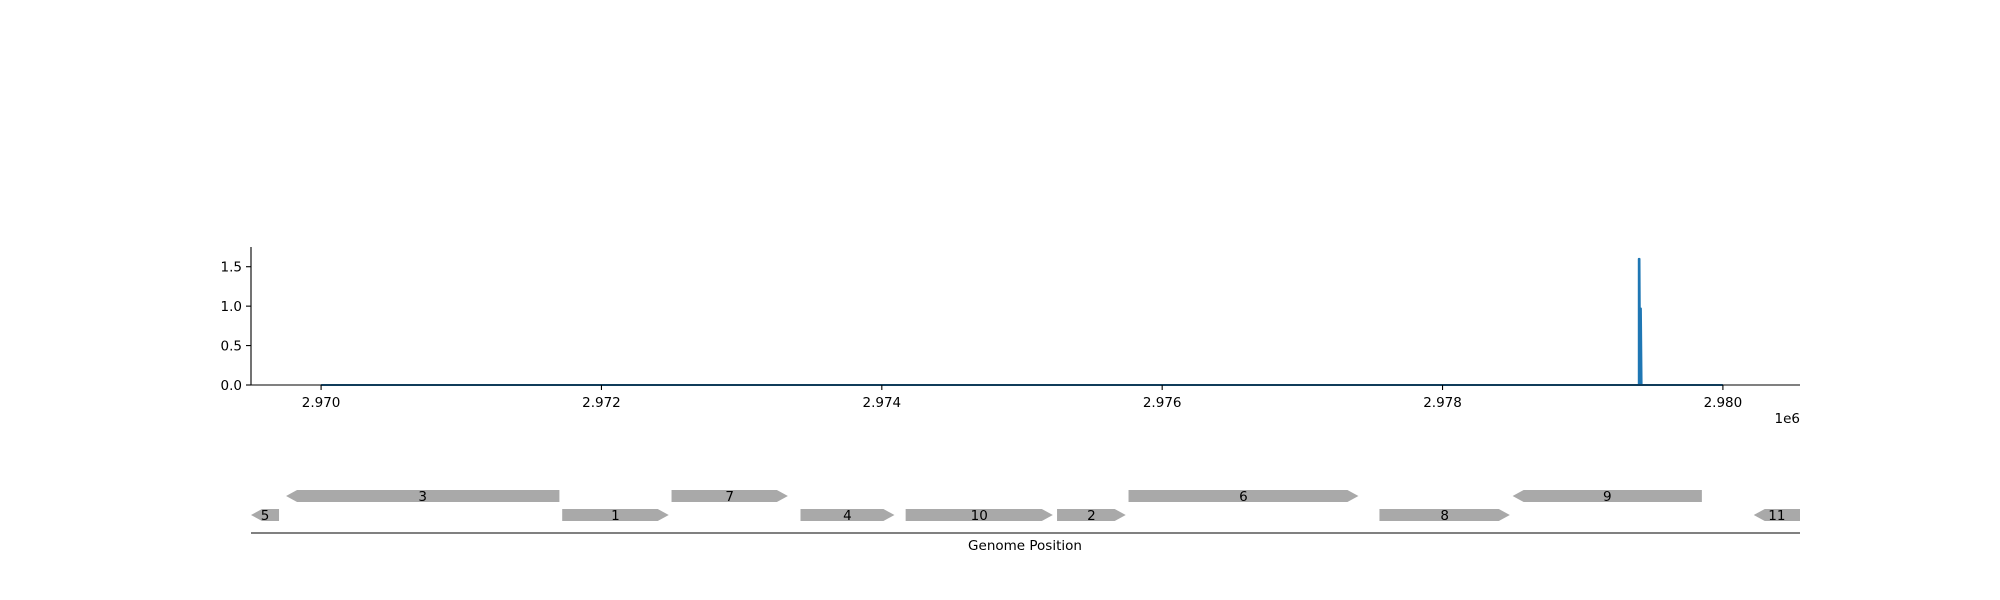 The width and height of the screenshot is (2000, 600). I want to click on x-offset-label: 1e6, so click(1787, 419).